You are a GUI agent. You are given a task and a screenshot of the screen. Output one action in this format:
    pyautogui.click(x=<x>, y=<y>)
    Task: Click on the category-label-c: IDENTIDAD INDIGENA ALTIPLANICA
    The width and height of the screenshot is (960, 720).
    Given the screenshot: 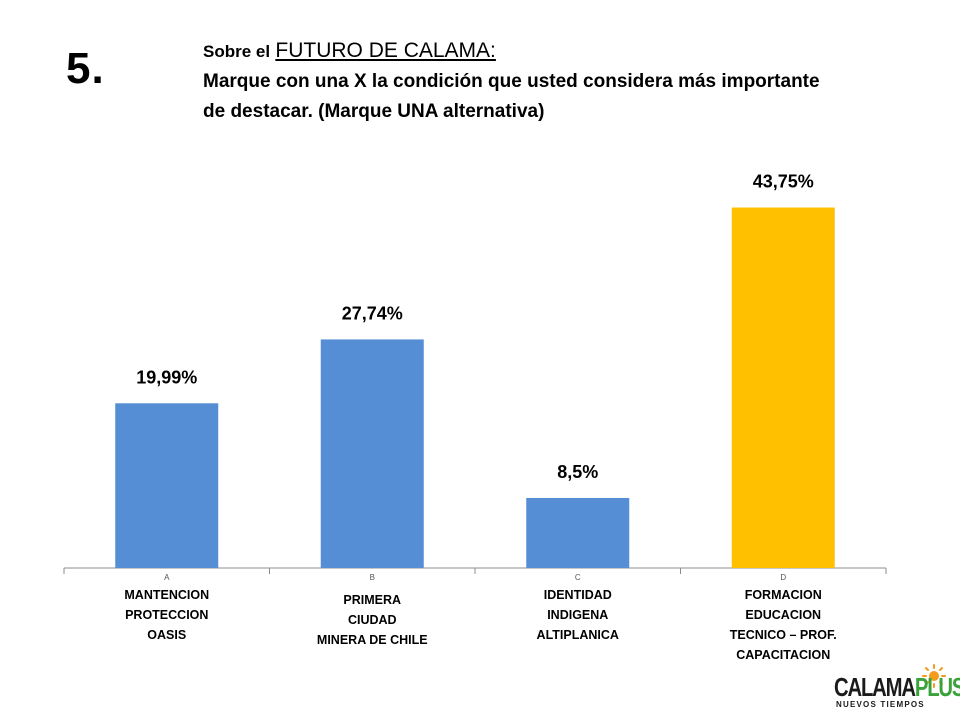 What is the action you would take?
    pyautogui.click(x=578, y=615)
    